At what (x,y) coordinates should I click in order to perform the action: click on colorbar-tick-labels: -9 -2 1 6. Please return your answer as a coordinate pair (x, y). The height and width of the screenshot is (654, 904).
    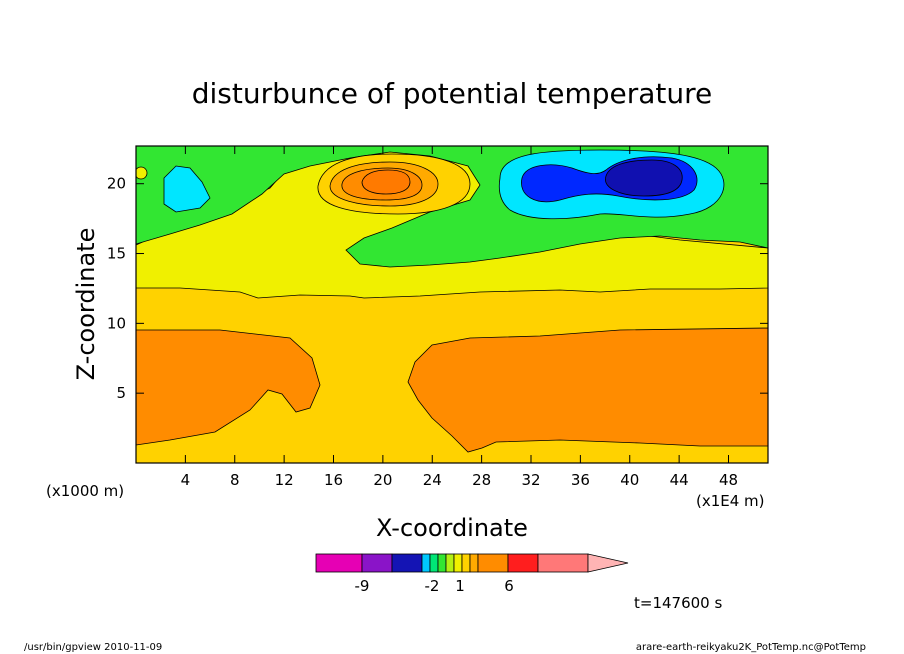
    Looking at the image, I should click on (434, 586).